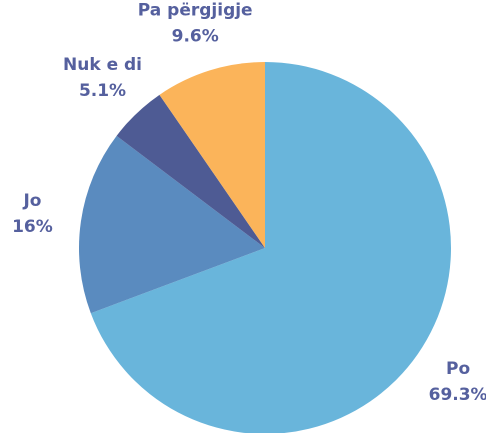  Describe the element at coordinates (195, 11) in the screenshot. I see `slice-label: Pa përgjigje` at that location.